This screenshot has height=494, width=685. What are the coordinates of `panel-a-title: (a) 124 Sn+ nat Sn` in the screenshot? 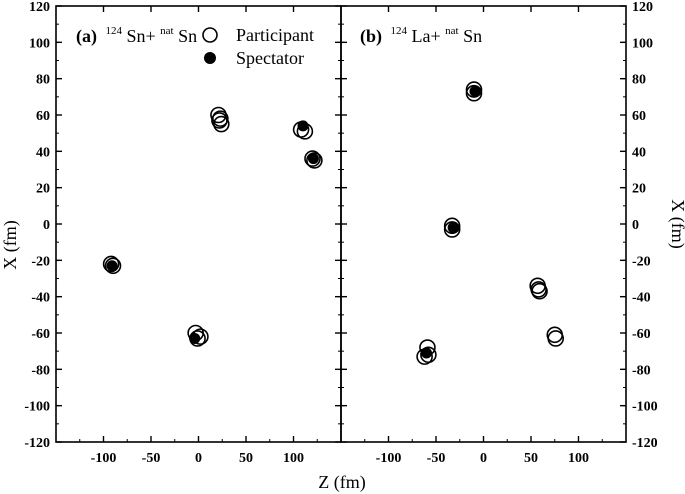 It's located at (136, 32).